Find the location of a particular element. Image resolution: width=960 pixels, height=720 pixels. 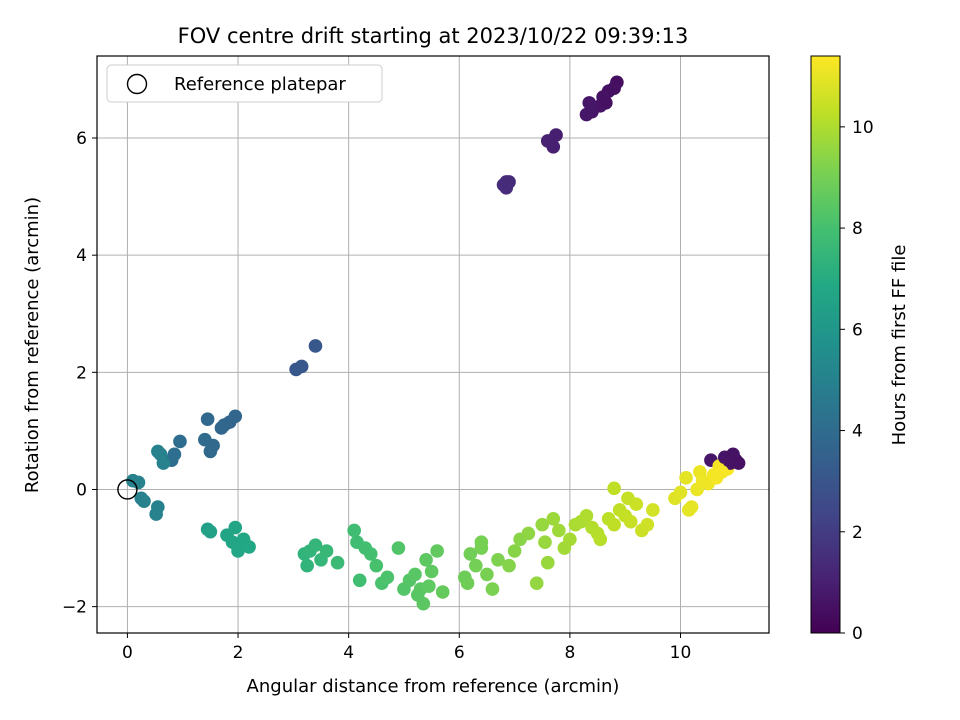

legend: Reference platepar is located at coordinates (244, 83).